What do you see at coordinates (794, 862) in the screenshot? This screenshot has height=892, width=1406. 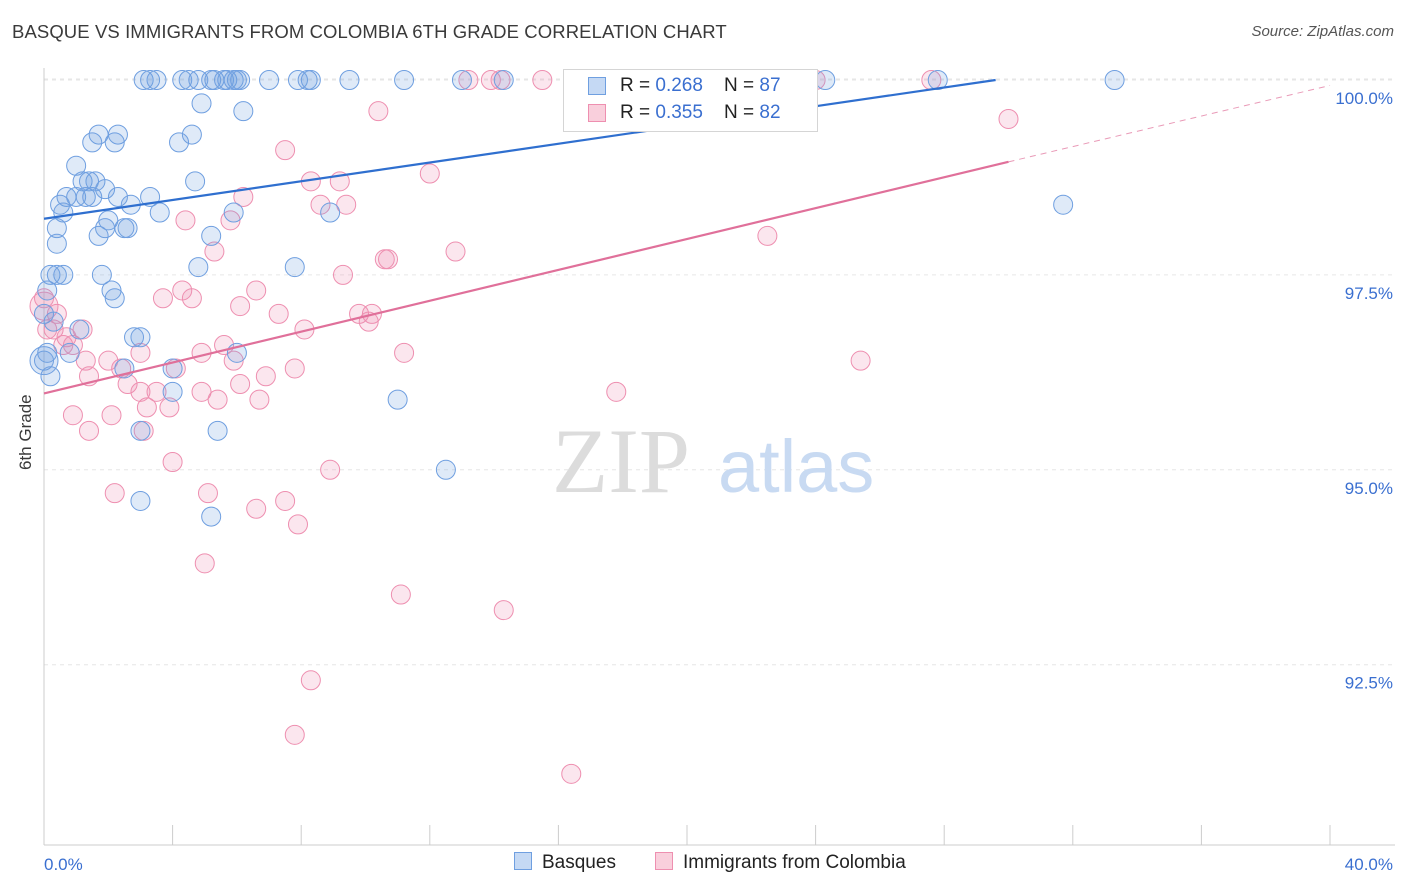 I see `bottom-legend-label-colombia: Immigrants from Colombia` at bounding box center [794, 862].